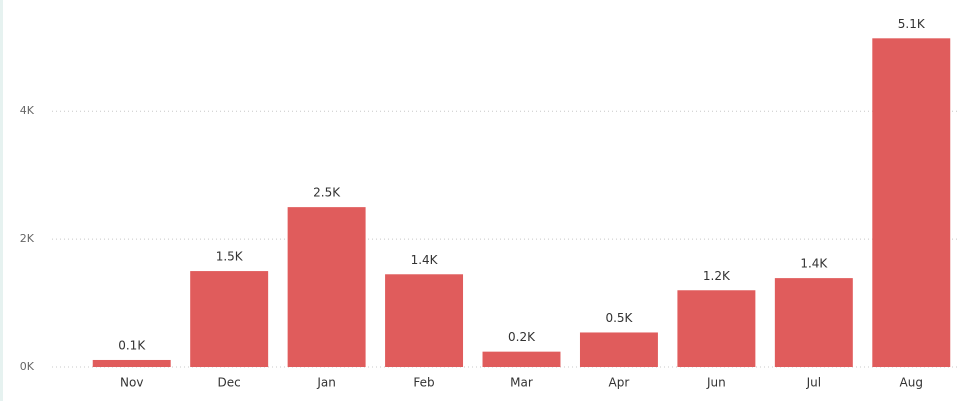 This screenshot has width=962, height=401. What do you see at coordinates (423, 383) in the screenshot?
I see `x-tick-label: Feb` at bounding box center [423, 383].